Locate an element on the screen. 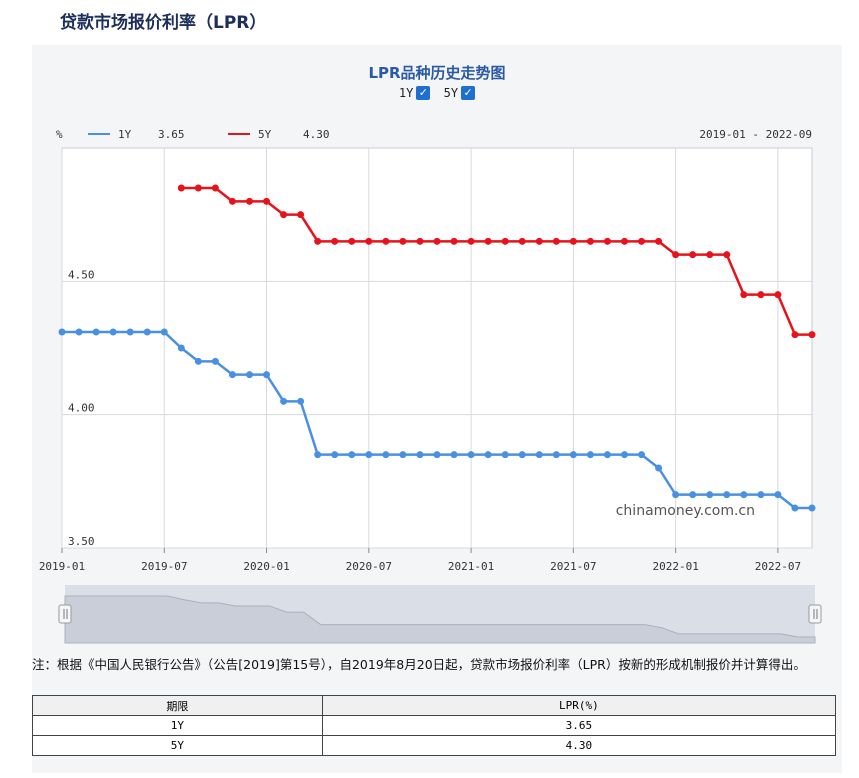  range-slider-left-handle is located at coordinates (65, 614).